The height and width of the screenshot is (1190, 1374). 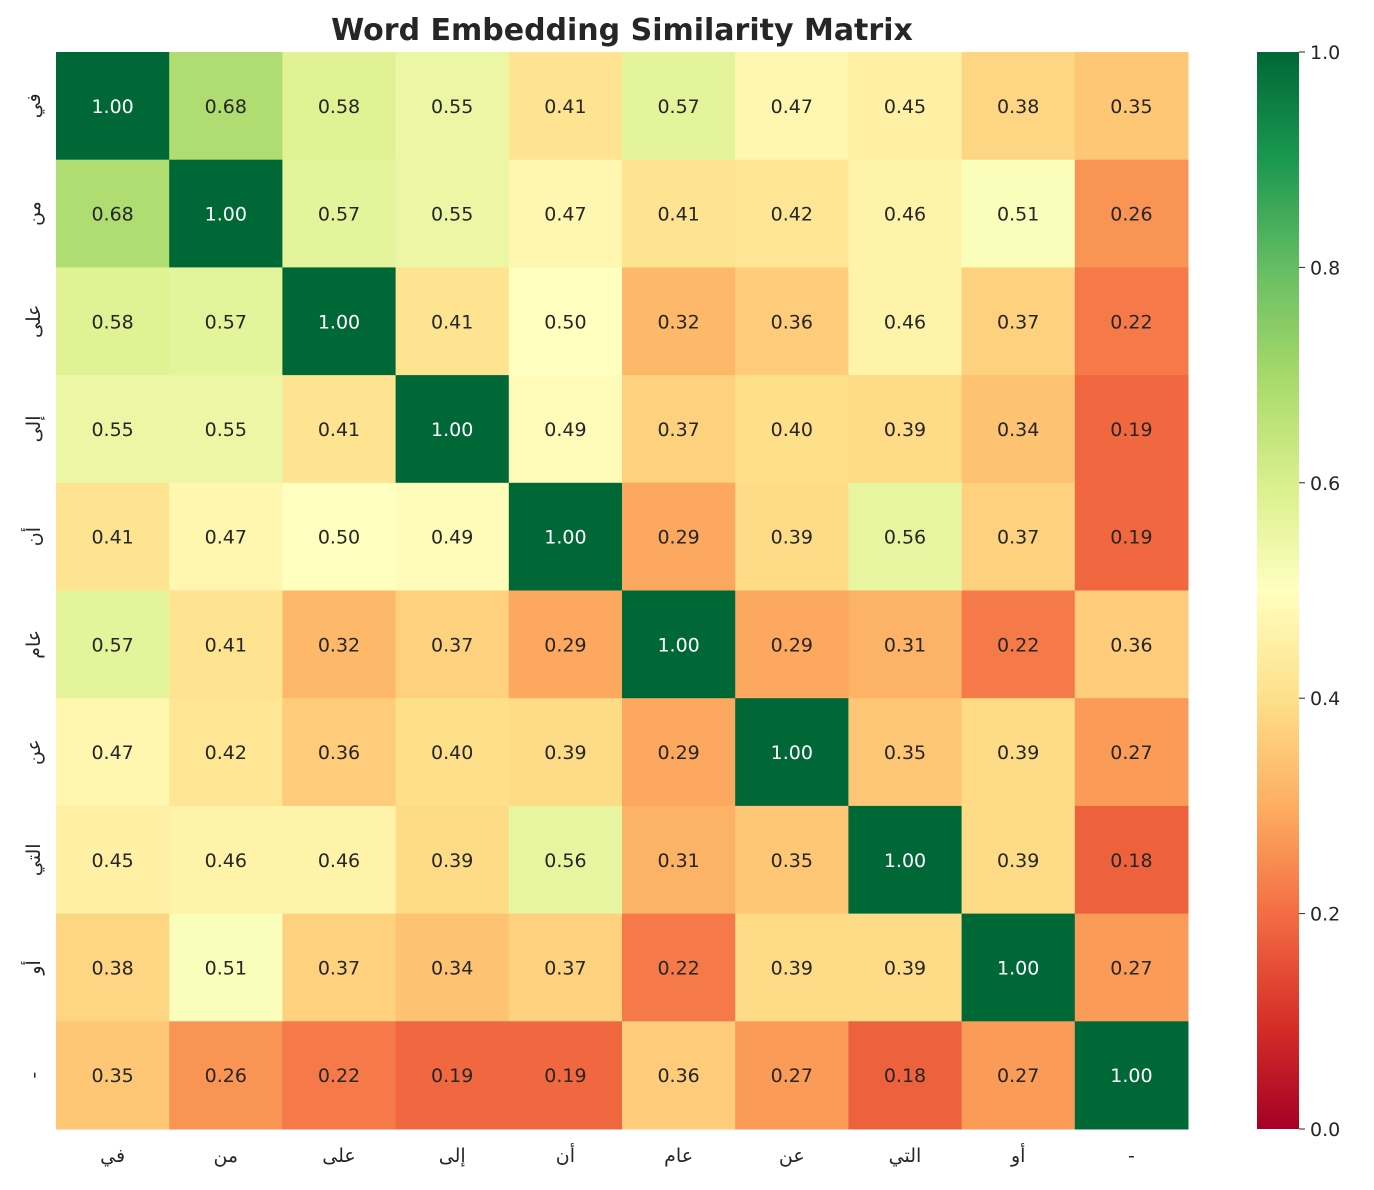 I want to click on x-tick-label: أن, so click(x=565, y=1155).